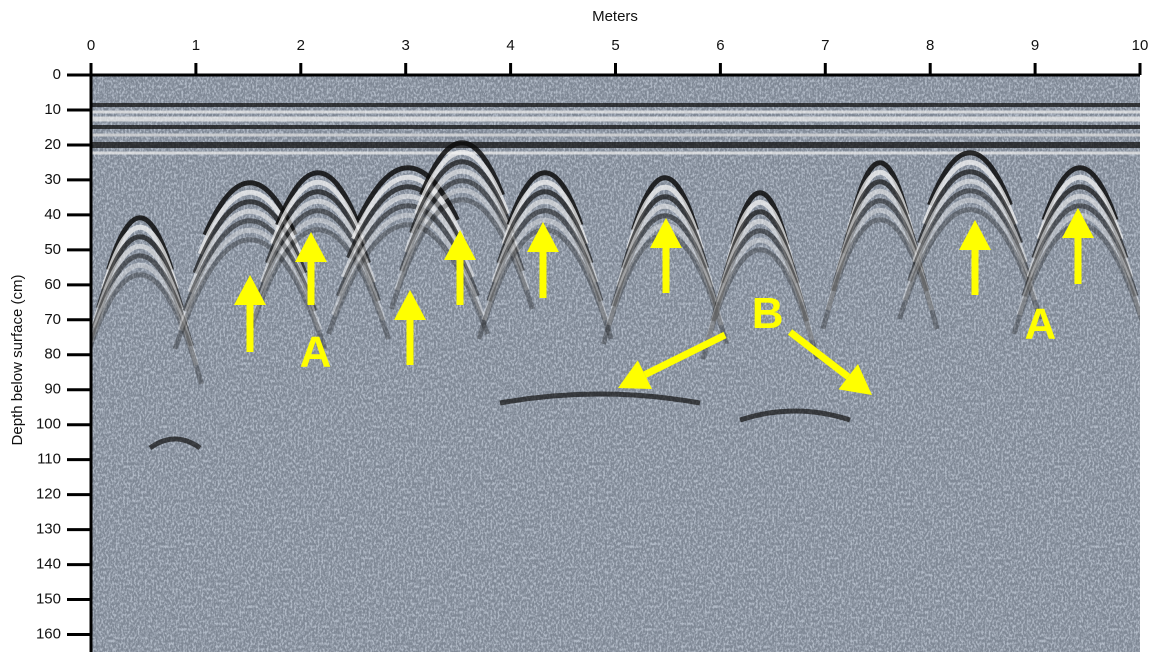 The image size is (1154, 652). What do you see at coordinates (52, 214) in the screenshot?
I see `y-tick-label: 40` at bounding box center [52, 214].